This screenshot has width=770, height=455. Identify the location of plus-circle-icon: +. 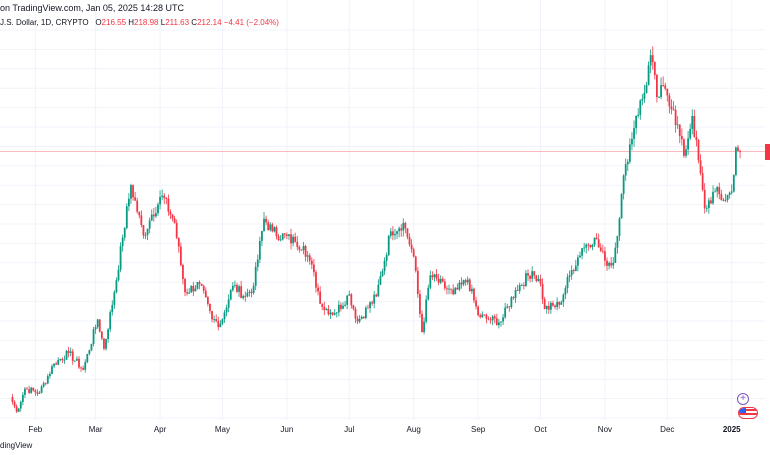
(743, 399).